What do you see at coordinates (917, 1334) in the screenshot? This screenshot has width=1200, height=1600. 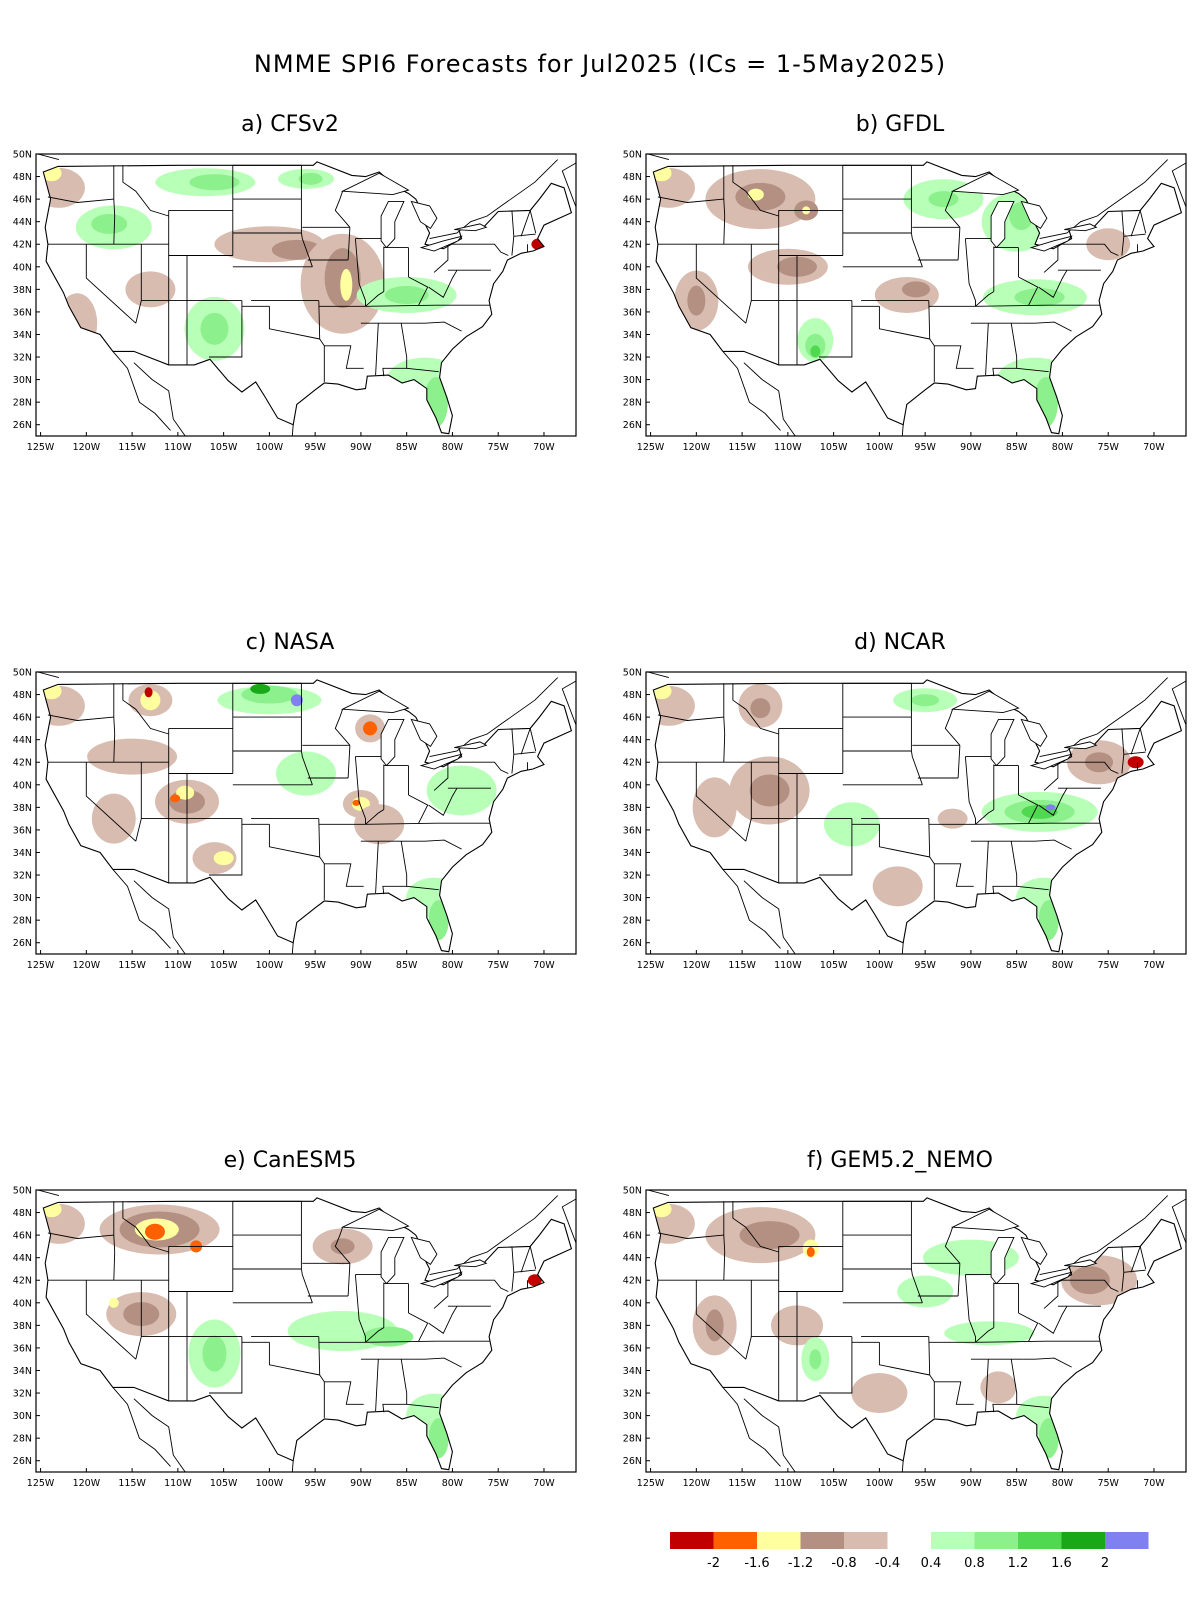 I see `coastline` at bounding box center [917, 1334].